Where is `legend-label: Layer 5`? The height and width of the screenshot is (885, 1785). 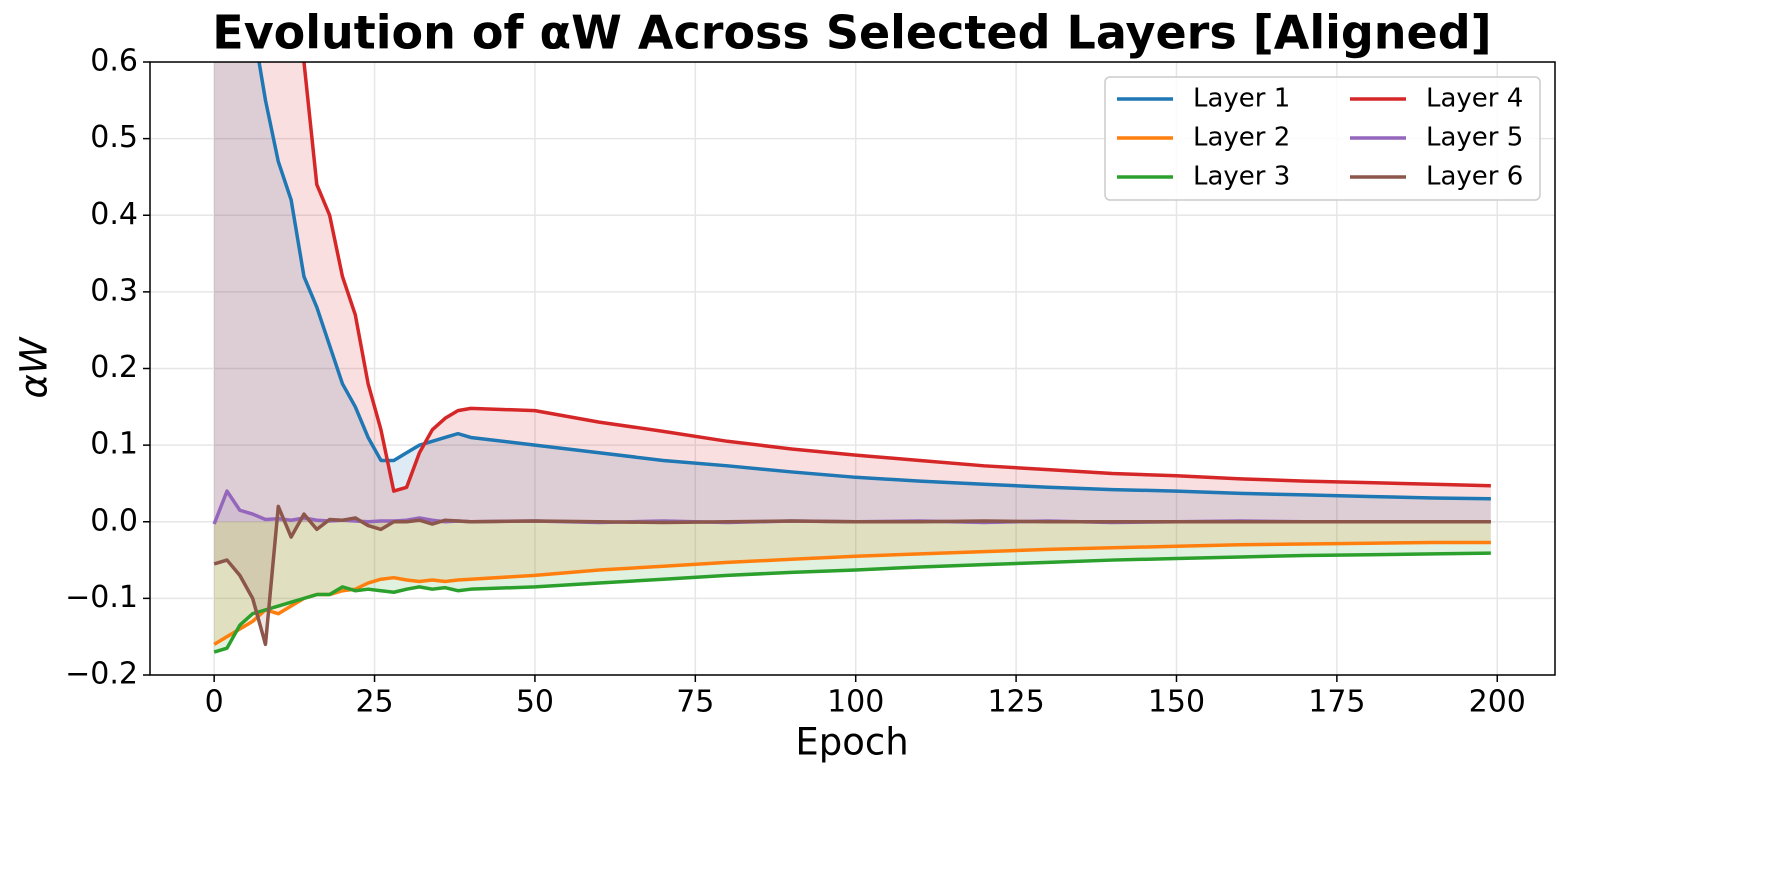
legend-label: Layer 5 is located at coordinates (1474, 138).